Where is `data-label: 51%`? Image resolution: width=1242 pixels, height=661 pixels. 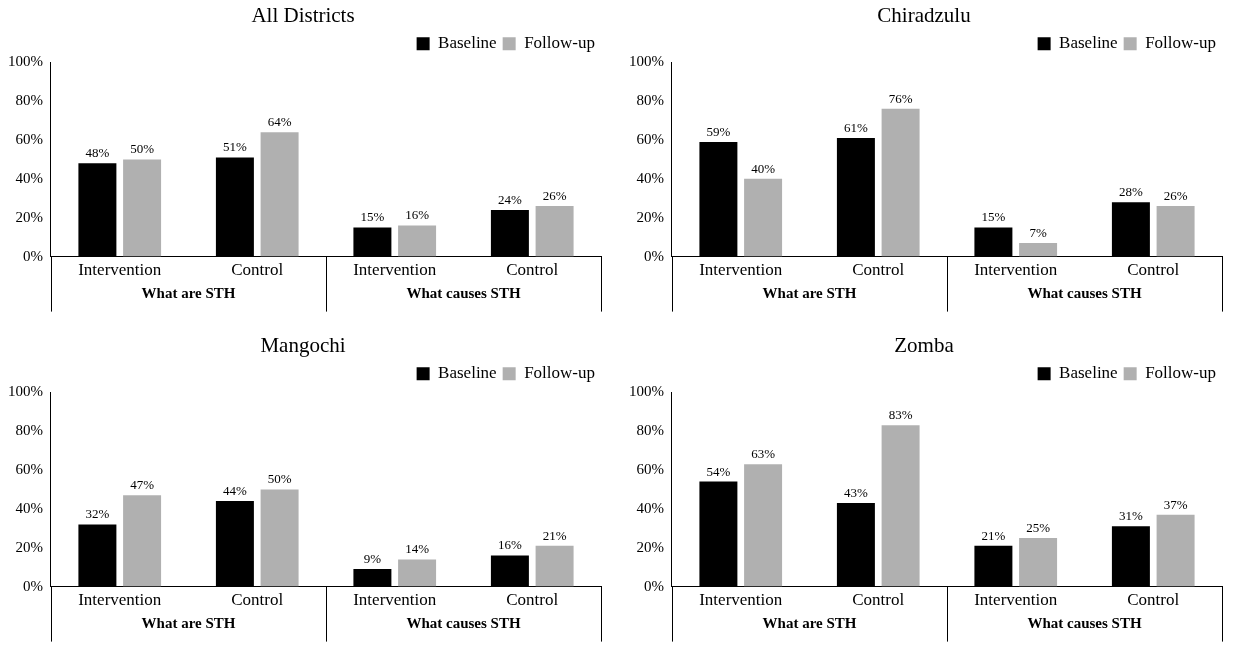
data-label: 51% is located at coordinates (234, 147).